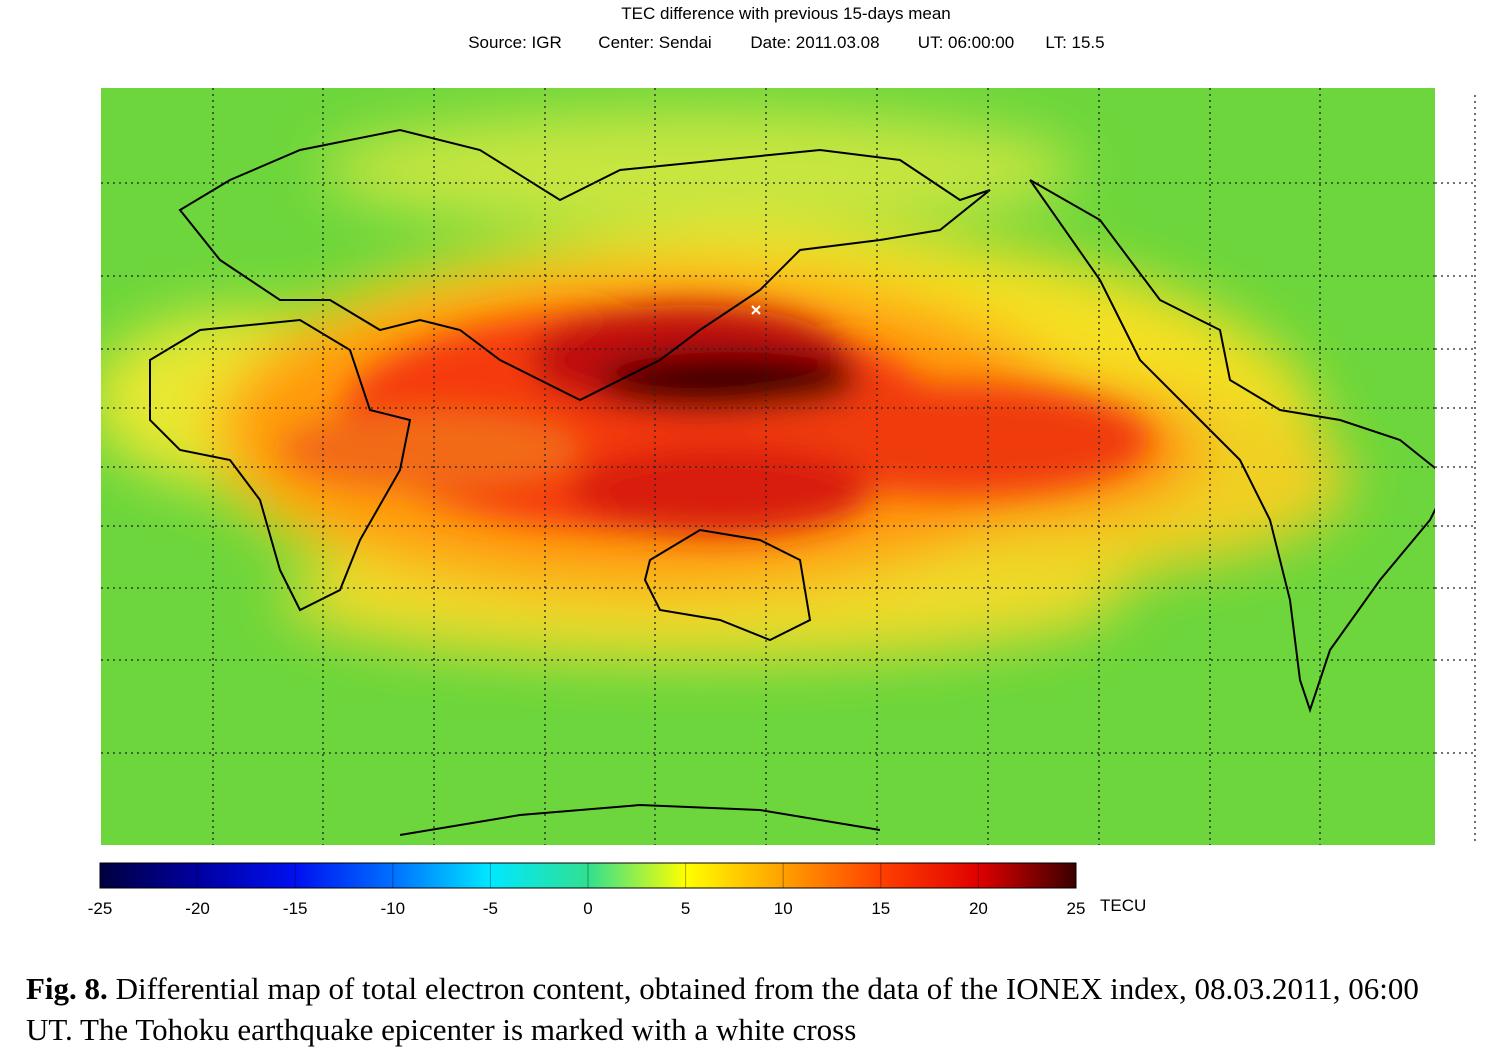 The image size is (1502, 1062). What do you see at coordinates (393, 908) in the screenshot?
I see `colorbar-tick-label: -10` at bounding box center [393, 908].